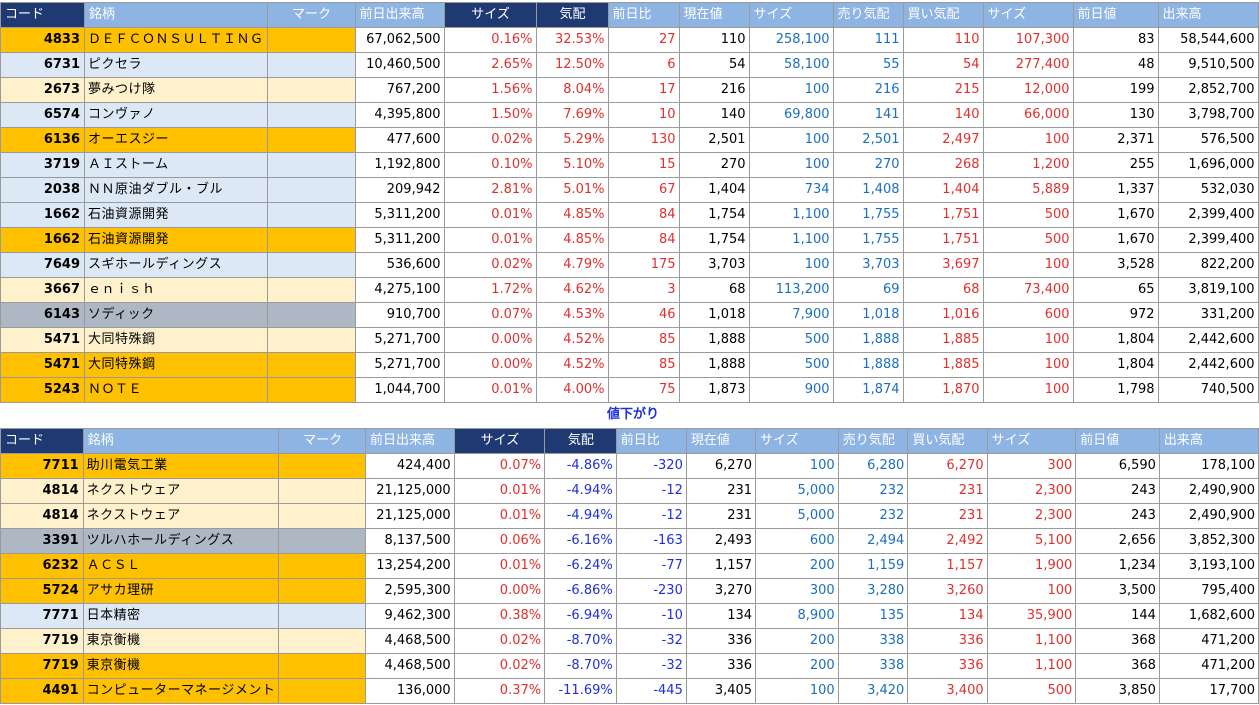 Image resolution: width=1259 pixels, height=705 pixels. What do you see at coordinates (399, 115) in the screenshot?
I see `prev-volume-cell: 4,395,800` at bounding box center [399, 115].